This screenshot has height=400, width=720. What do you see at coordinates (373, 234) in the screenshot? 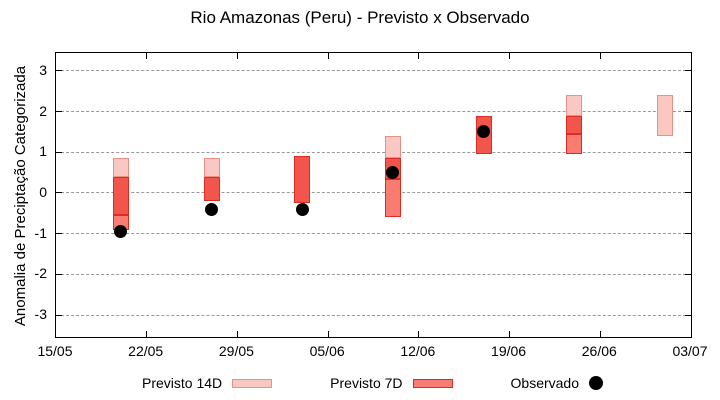
I see `gridline-y--1` at bounding box center [373, 234].